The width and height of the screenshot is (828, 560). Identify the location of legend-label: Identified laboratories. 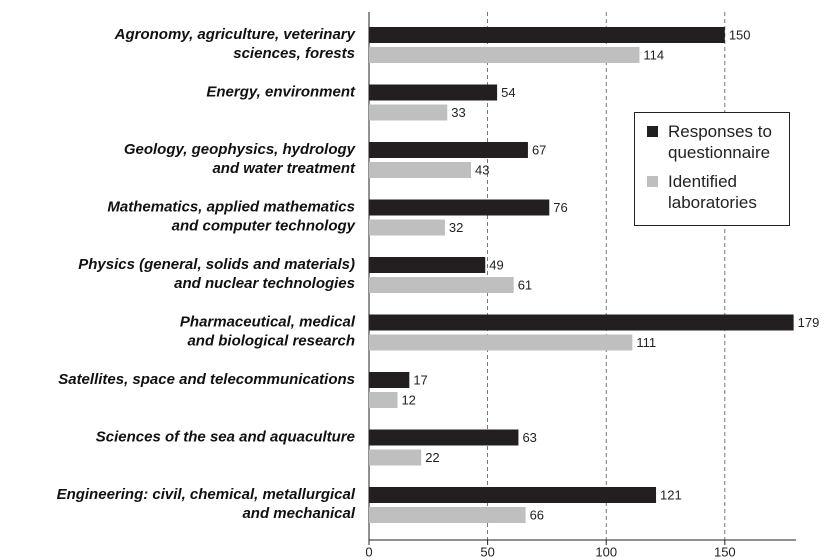
(712, 192).